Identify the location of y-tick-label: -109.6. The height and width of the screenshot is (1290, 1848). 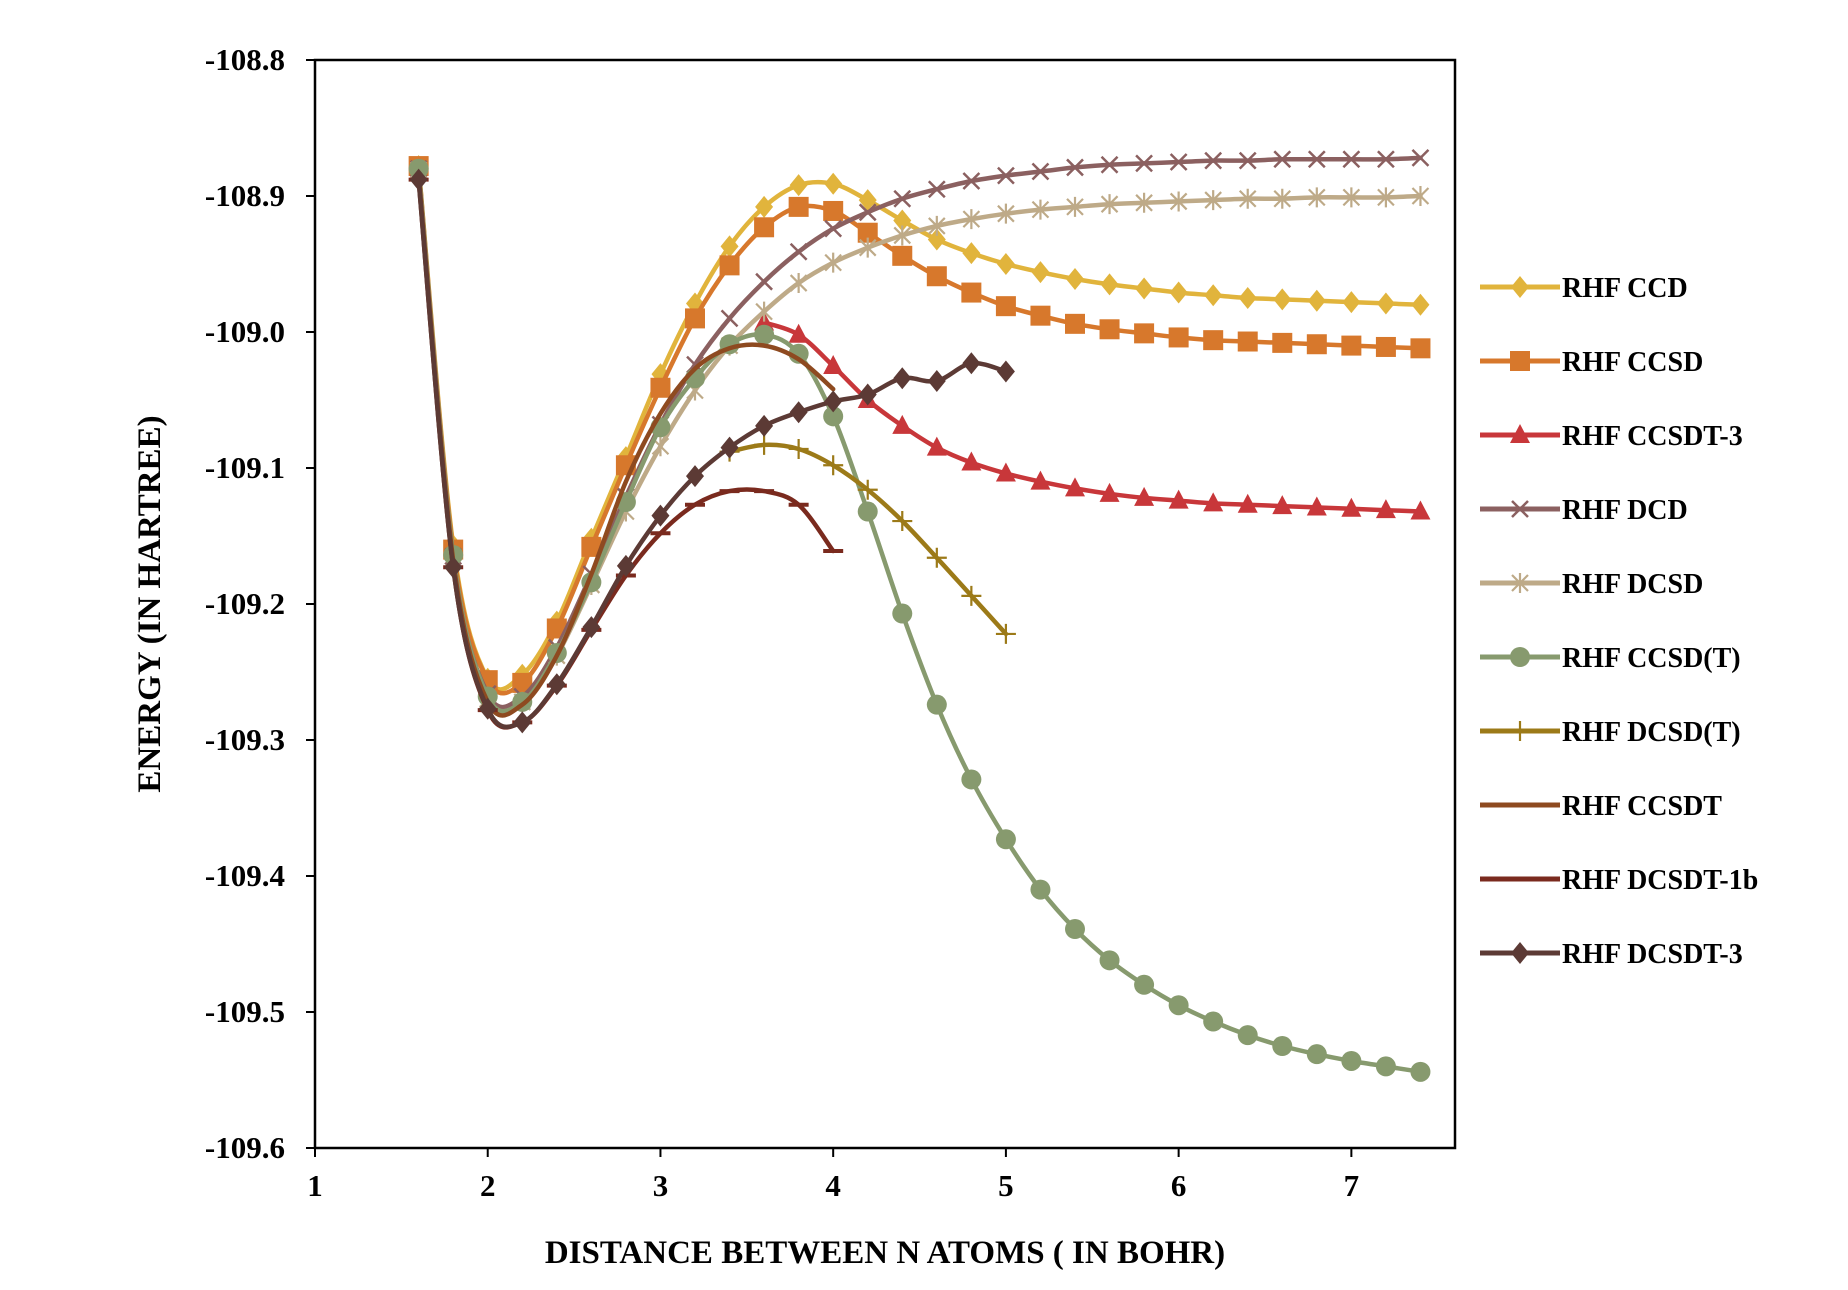
(245, 1147).